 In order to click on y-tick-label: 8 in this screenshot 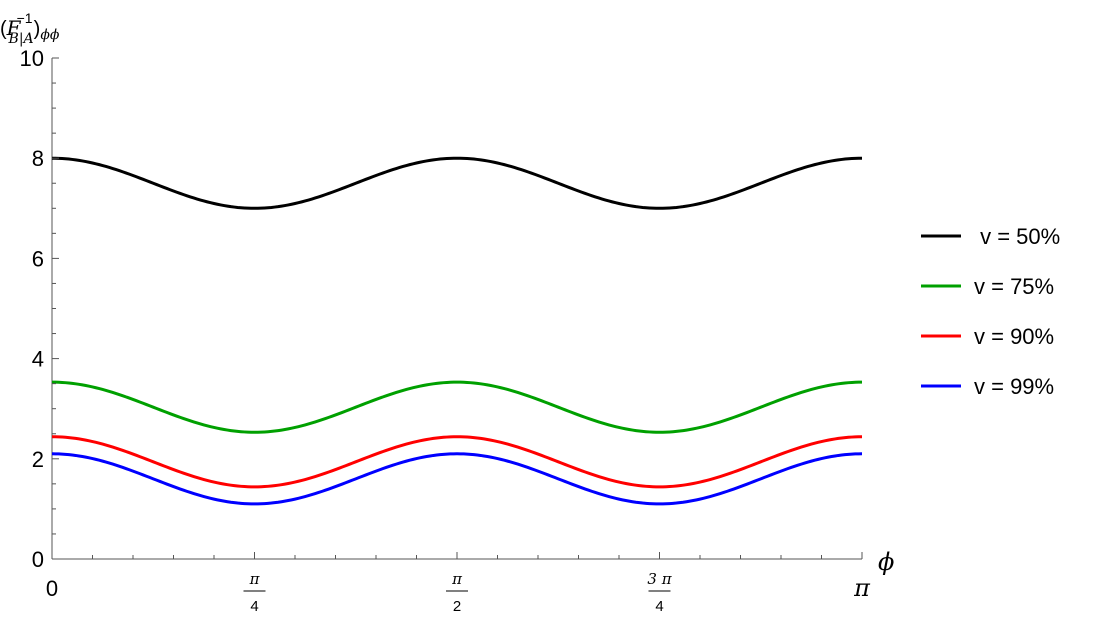, I will do `click(38, 158)`.